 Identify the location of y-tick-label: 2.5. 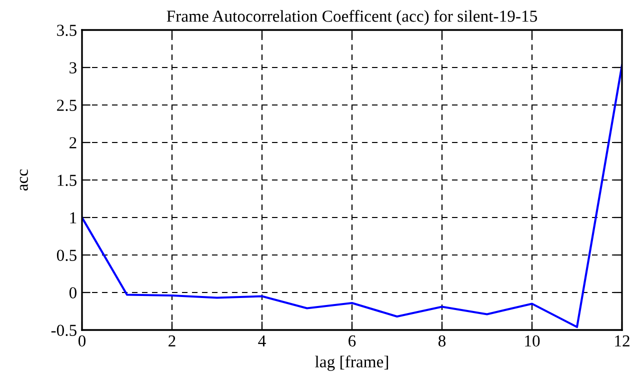
(66, 106).